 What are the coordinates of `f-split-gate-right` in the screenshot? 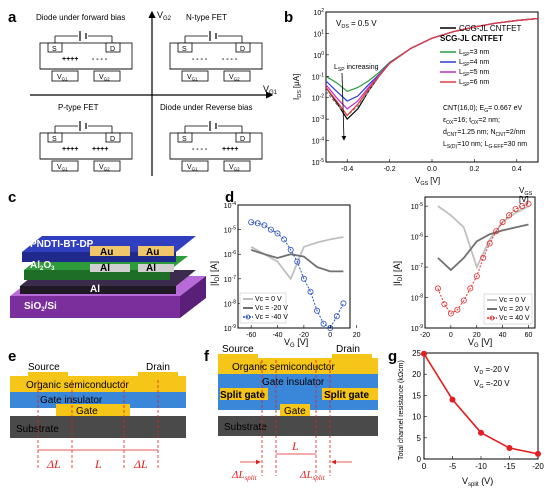 It's located at (350, 394).